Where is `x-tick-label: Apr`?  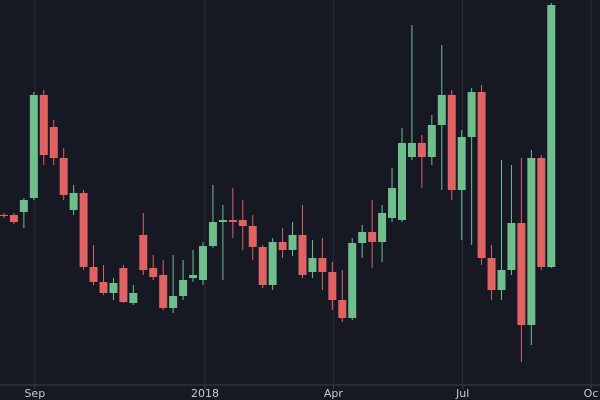
x-tick-label: Apr is located at coordinates (334, 393).